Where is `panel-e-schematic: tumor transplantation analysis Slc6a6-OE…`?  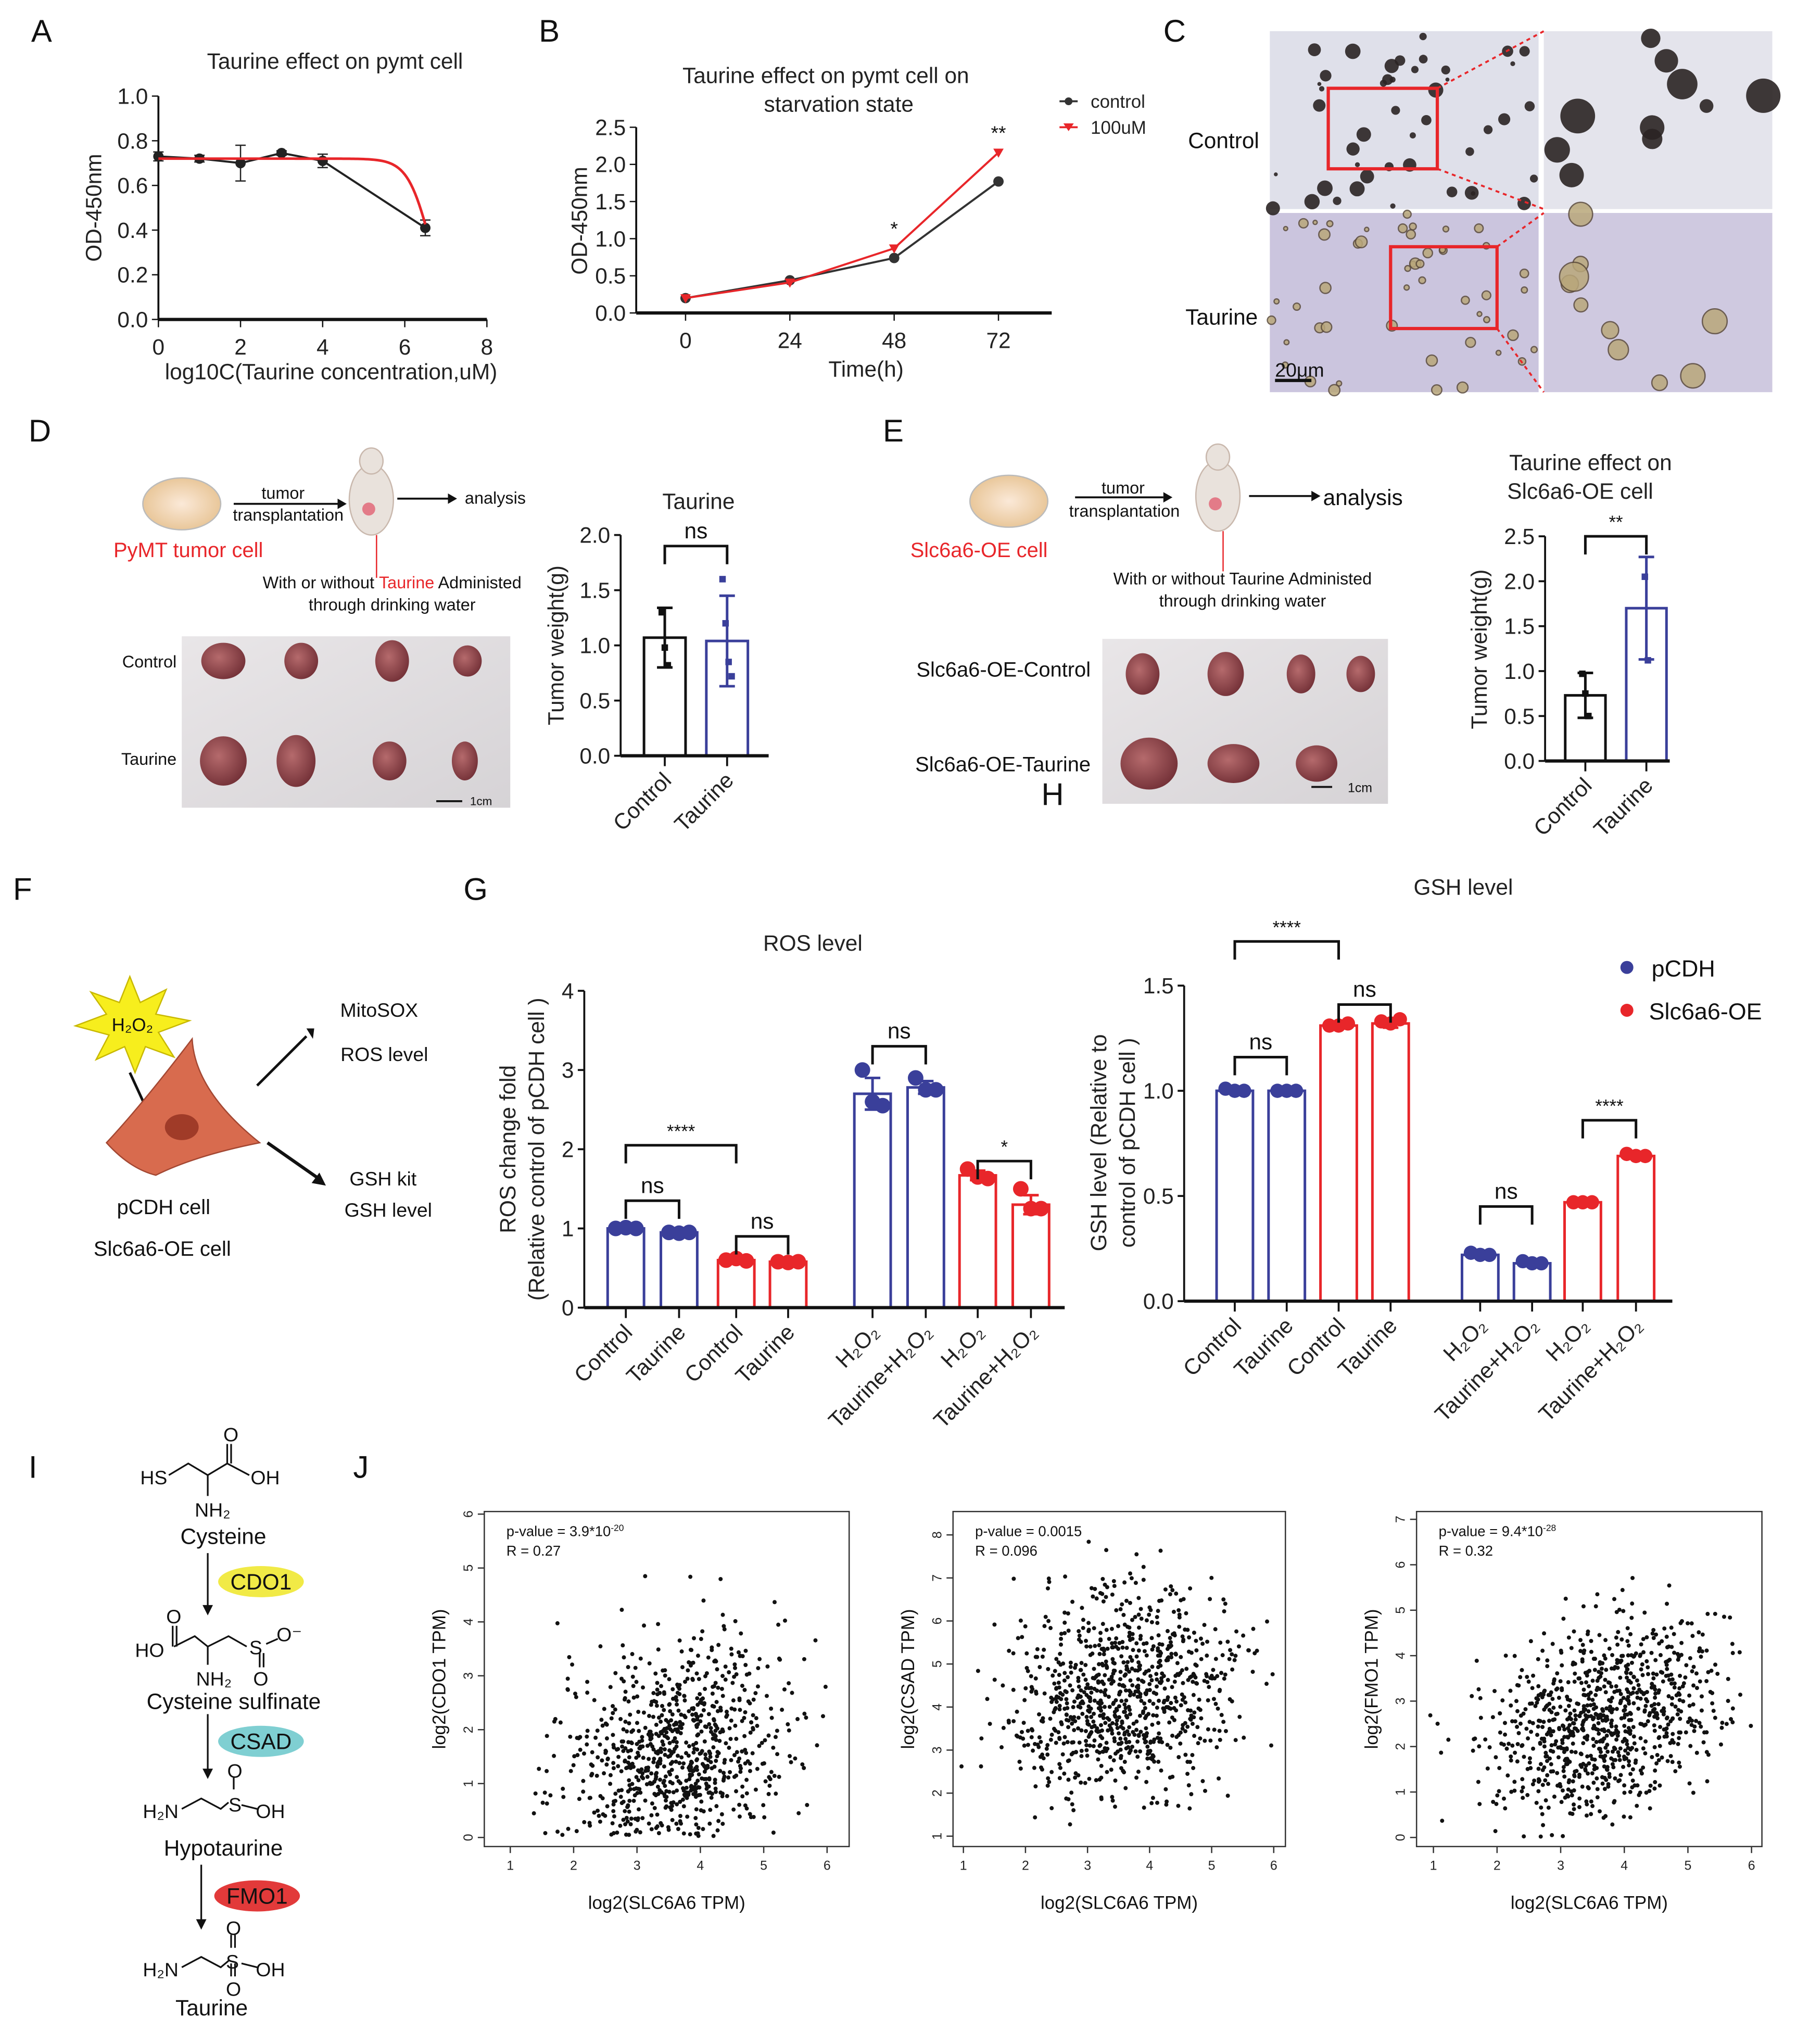 panel-e-schematic: tumor transplantation analysis Slc6a6-OE… is located at coordinates (1156, 623).